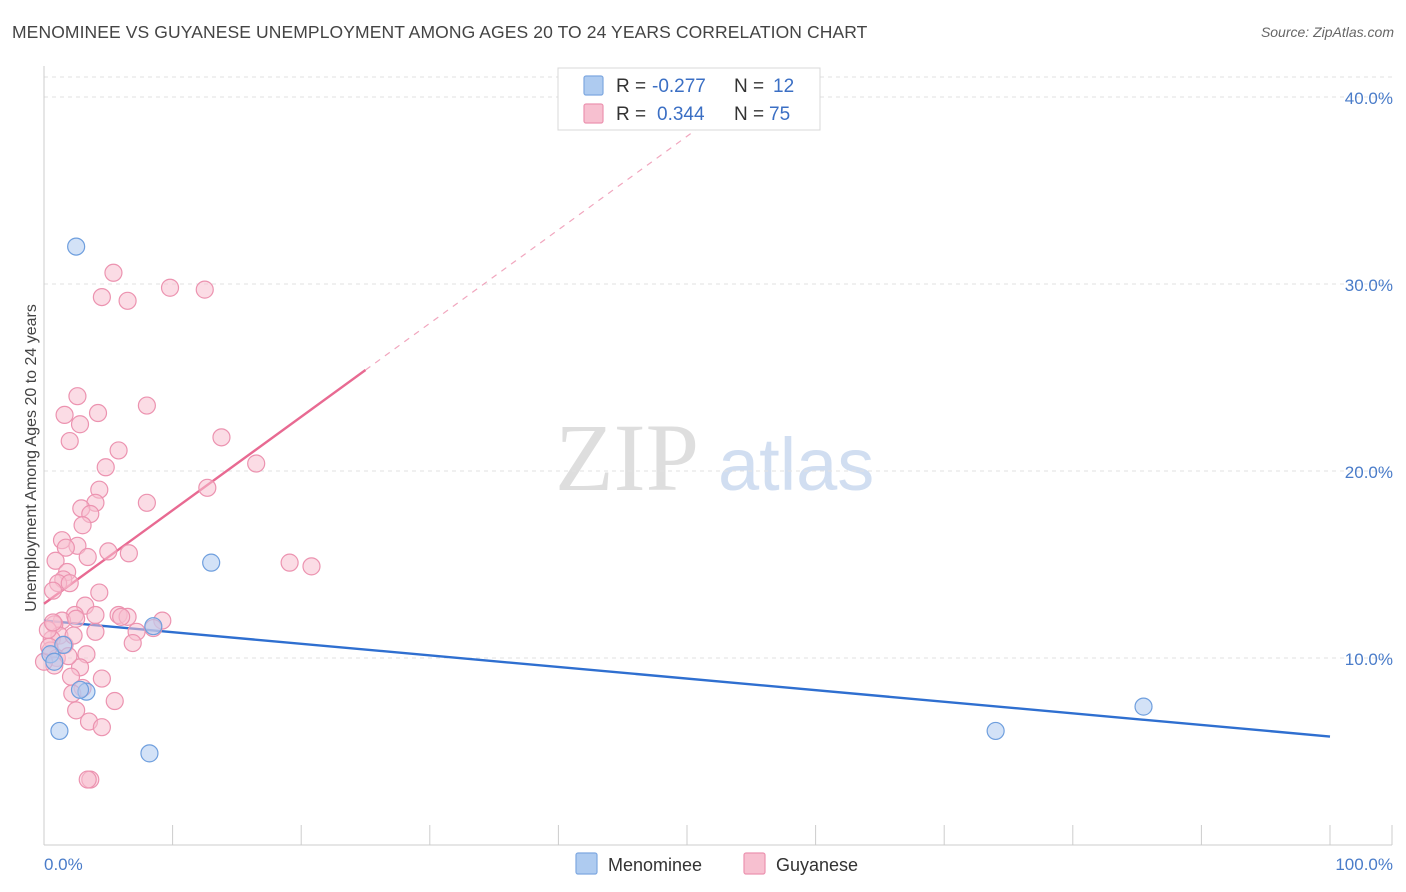 Image resolution: width=1406 pixels, height=892 pixels. What do you see at coordinates (534, 247) in the screenshot?
I see `trend-extension-guyanese` at bounding box center [534, 247].